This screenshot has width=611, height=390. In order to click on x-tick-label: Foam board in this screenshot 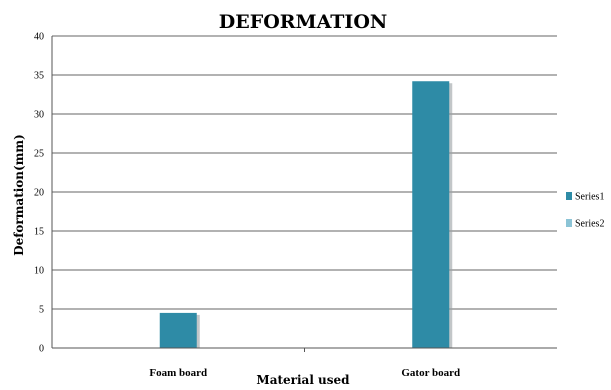, I will do `click(178, 373)`.